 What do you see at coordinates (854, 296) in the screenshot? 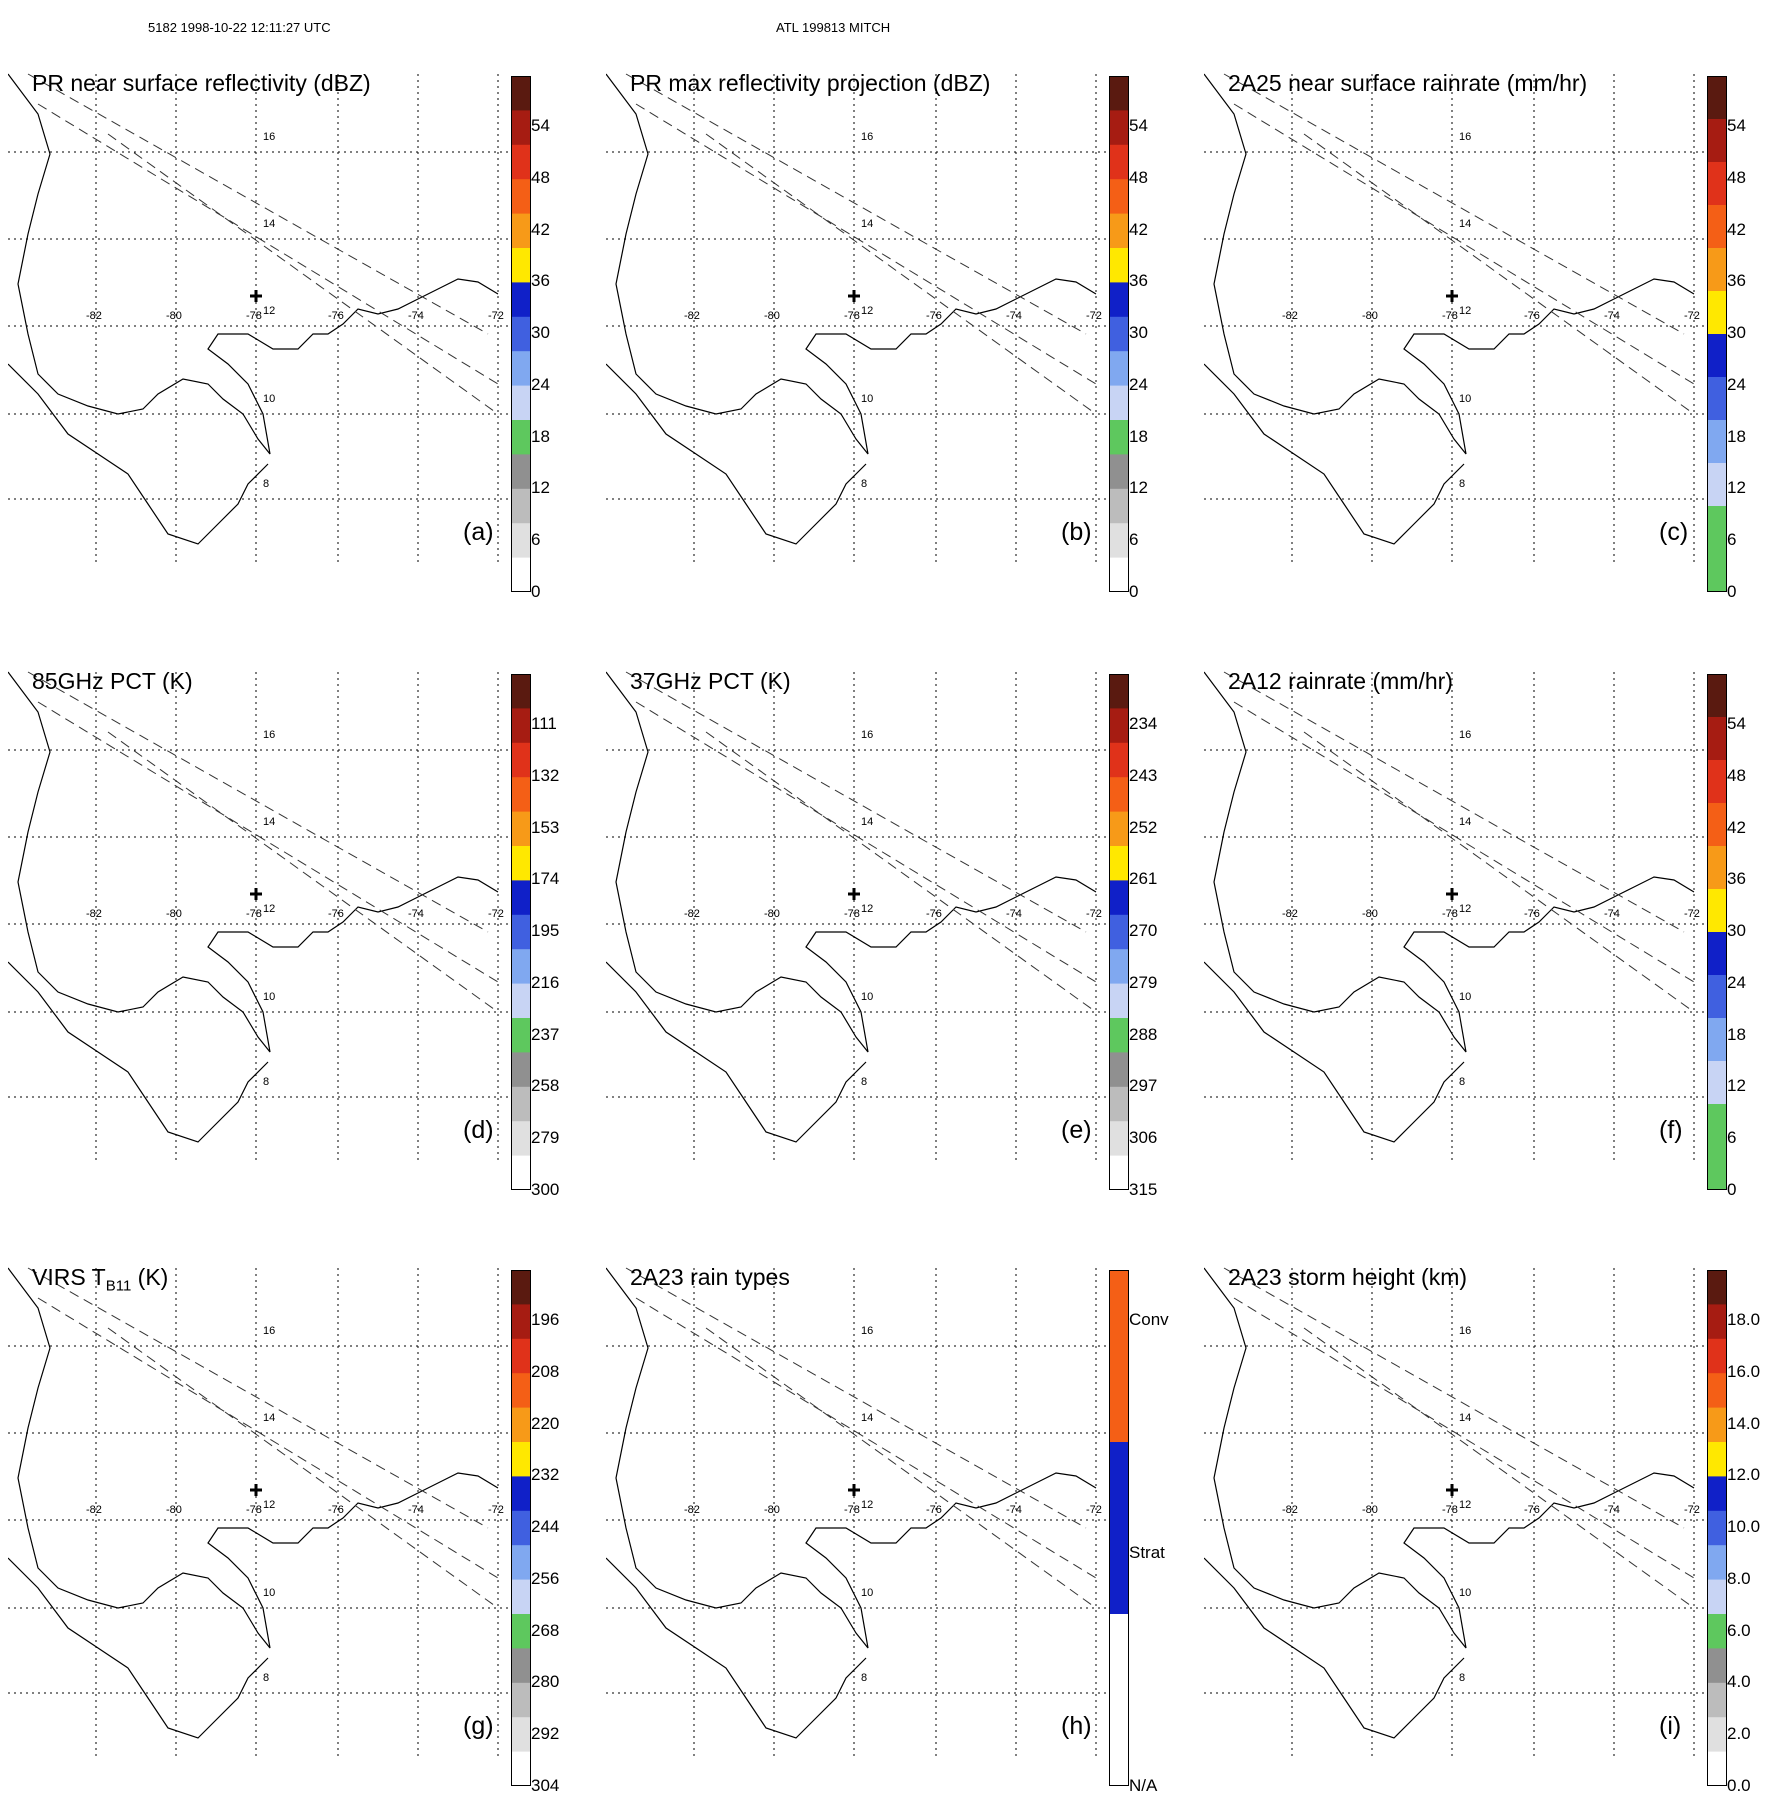
I see `storm-center-cross-icon` at bounding box center [854, 296].